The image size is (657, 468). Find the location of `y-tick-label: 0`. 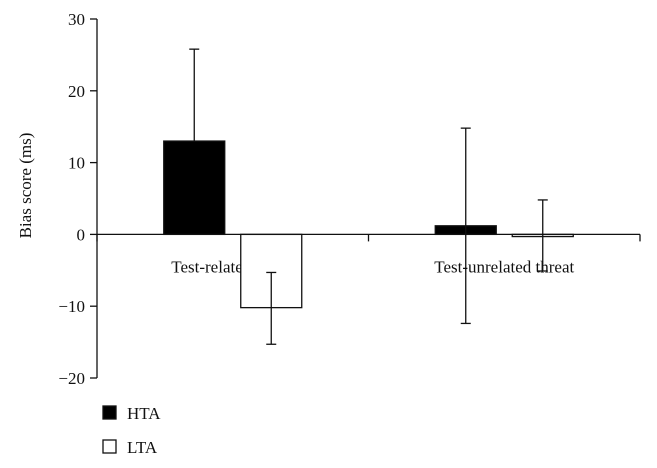

y-tick-label: 0 is located at coordinates (81, 234).